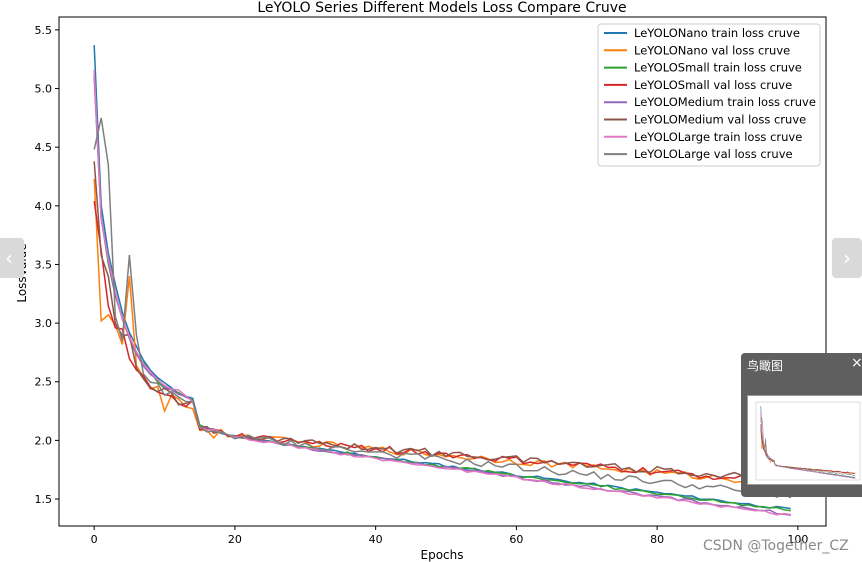  I want to click on y-tick-label: 4.5, so click(44, 147).